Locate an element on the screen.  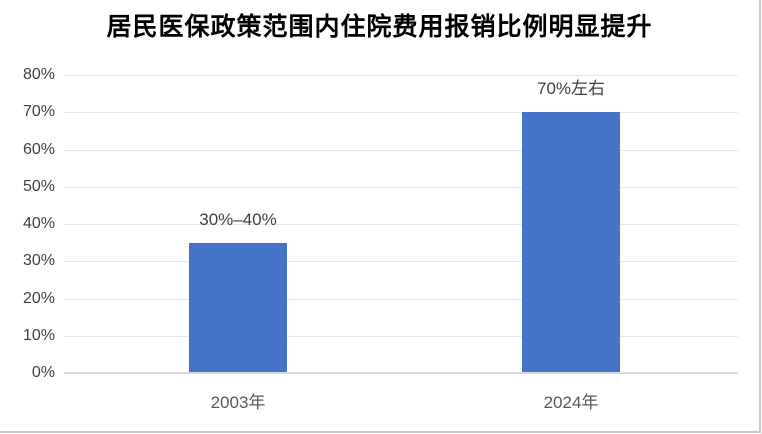
x-axis-category-label: 2024年 is located at coordinates (571, 402).